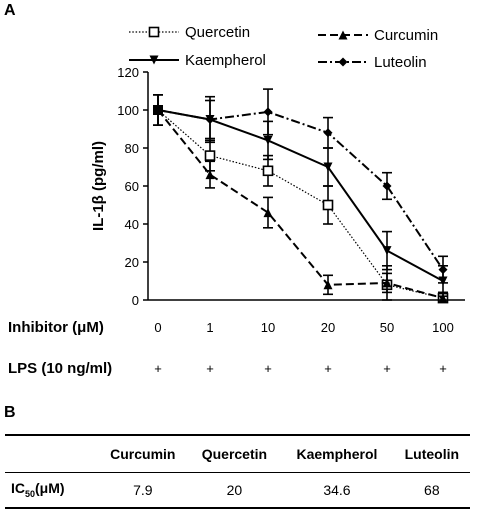 This screenshot has width=478, height=510. What do you see at coordinates (132, 262) in the screenshot?
I see `y-tick-label: 20` at bounding box center [132, 262].